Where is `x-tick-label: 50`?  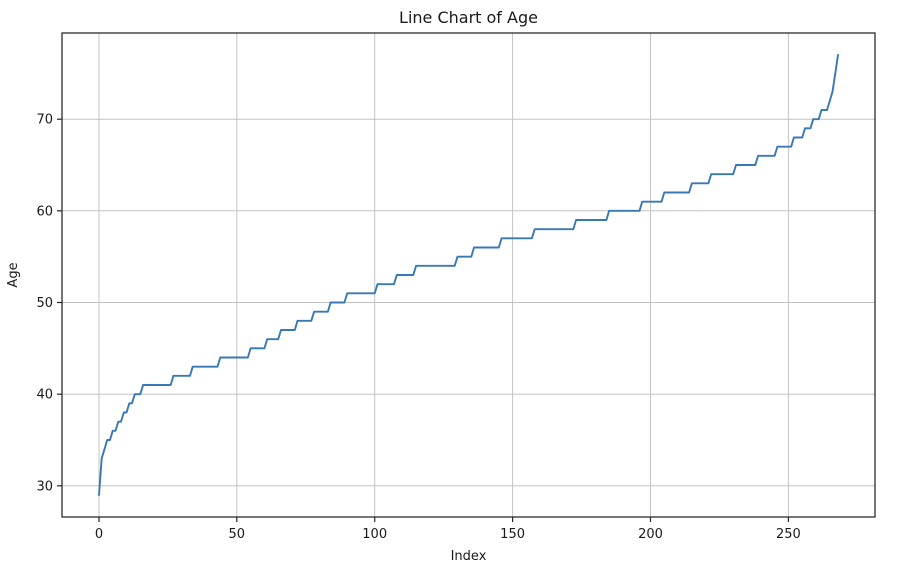
x-tick-label: 50 is located at coordinates (237, 534).